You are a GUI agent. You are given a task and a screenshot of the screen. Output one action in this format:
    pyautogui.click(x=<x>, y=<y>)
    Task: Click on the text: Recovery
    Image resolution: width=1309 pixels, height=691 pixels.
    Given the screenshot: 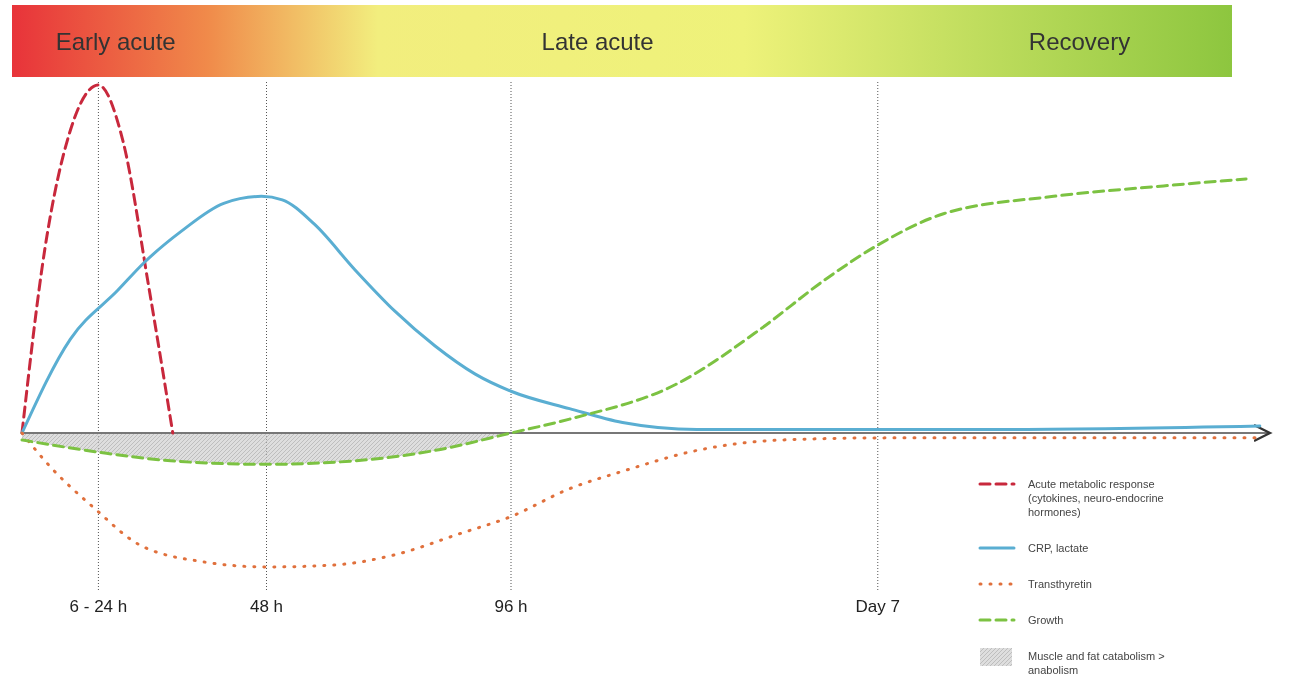 What is the action you would take?
    pyautogui.click(x=1079, y=41)
    